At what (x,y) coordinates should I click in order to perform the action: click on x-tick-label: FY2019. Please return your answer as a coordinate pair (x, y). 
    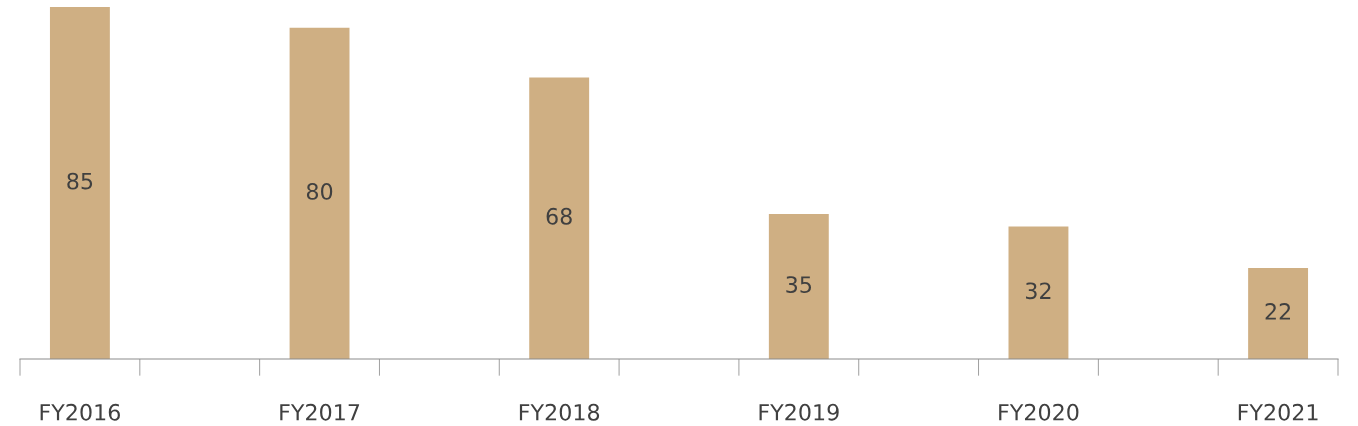
    Looking at the image, I should click on (799, 412).